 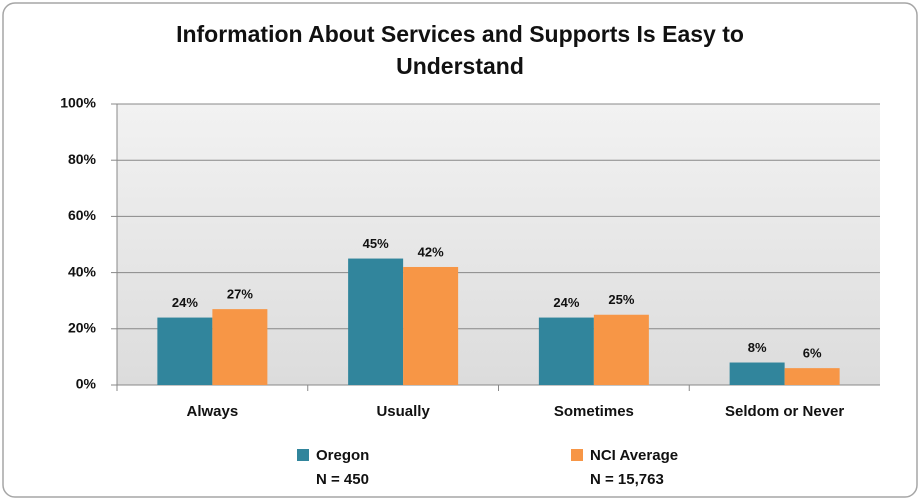 What do you see at coordinates (376, 243) in the screenshot?
I see `value-label: 45%` at bounding box center [376, 243].